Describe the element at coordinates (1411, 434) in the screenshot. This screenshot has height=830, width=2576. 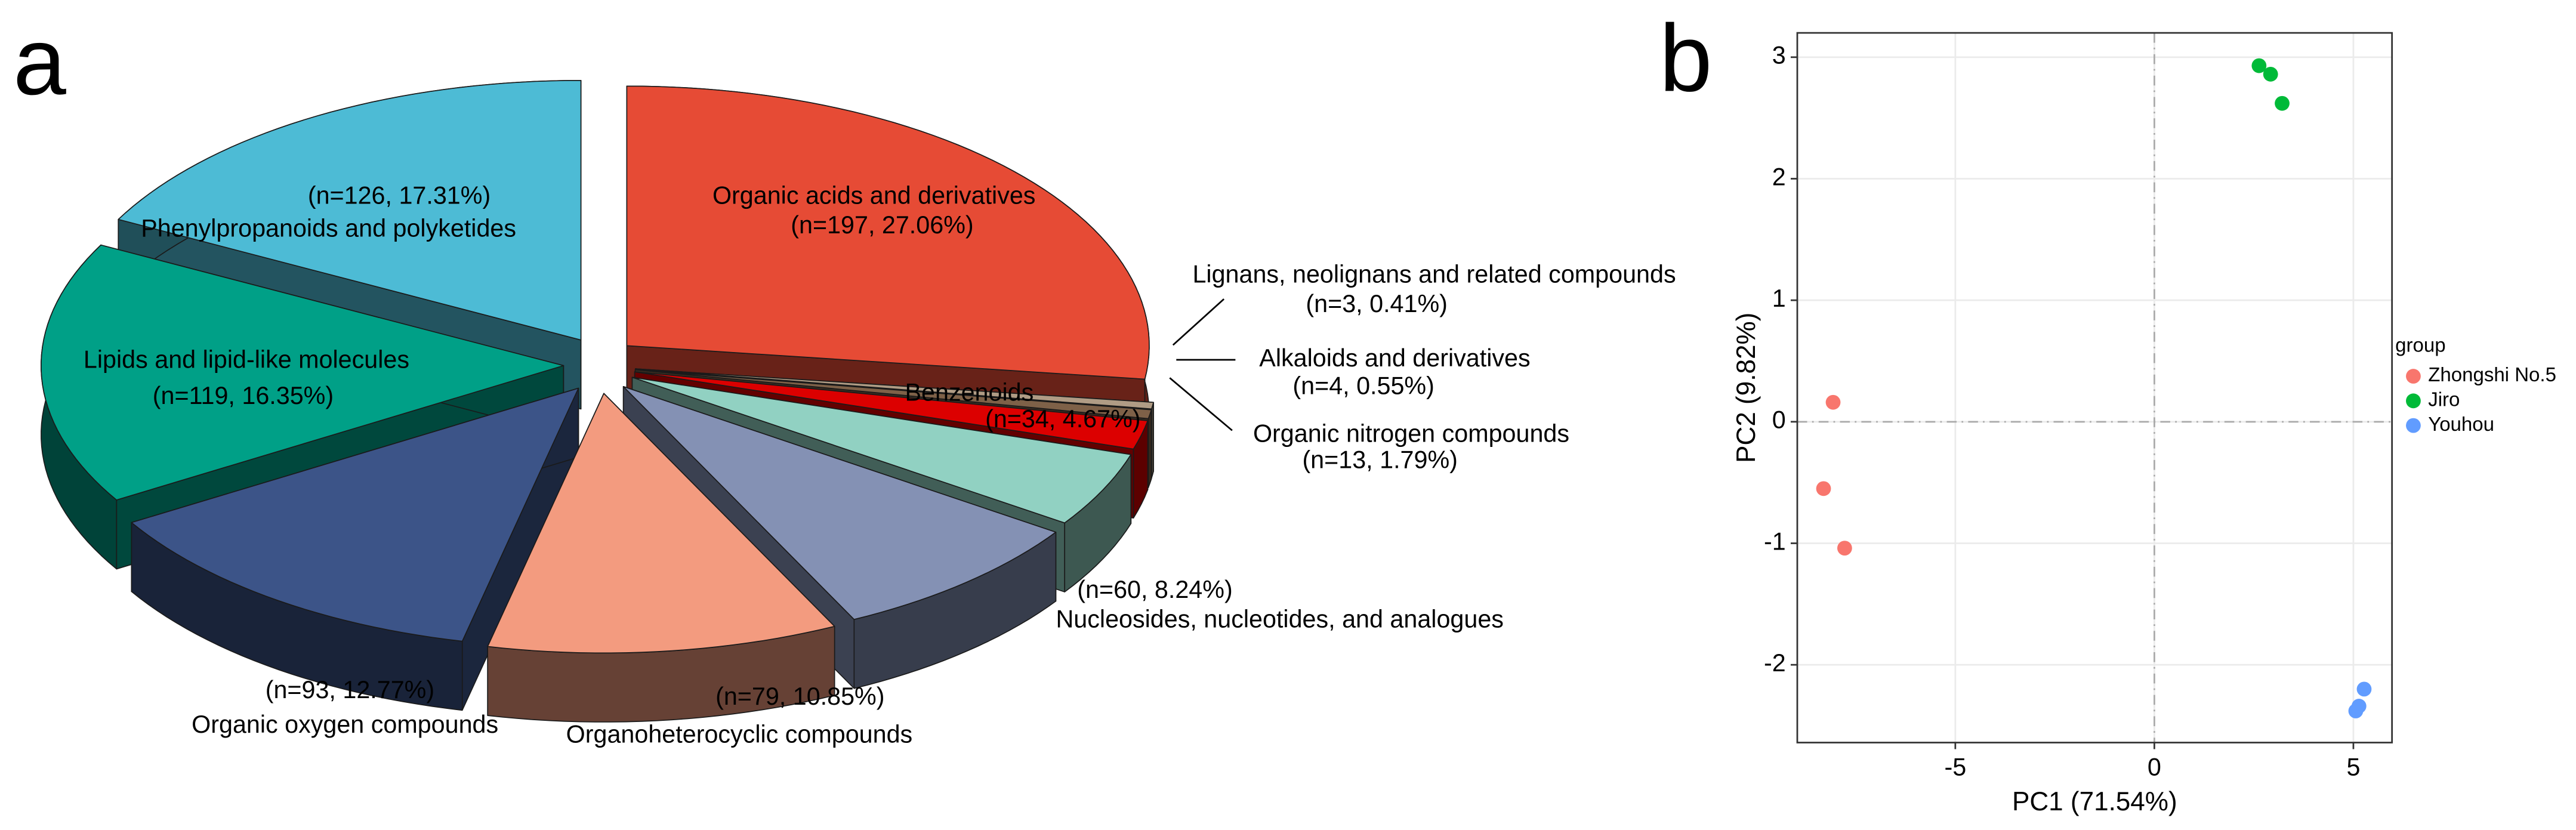
I see `slice-label: Organic nitrogen compounds` at that location.